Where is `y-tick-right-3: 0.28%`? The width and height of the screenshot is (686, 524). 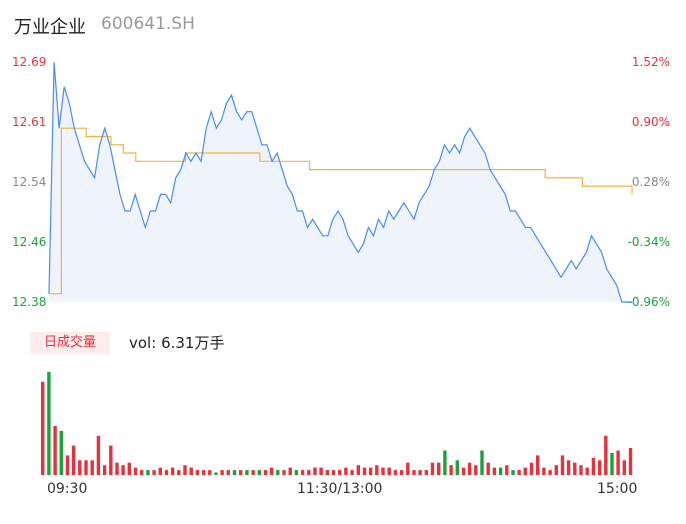
y-tick-right-3: 0.28% is located at coordinates (650, 182).